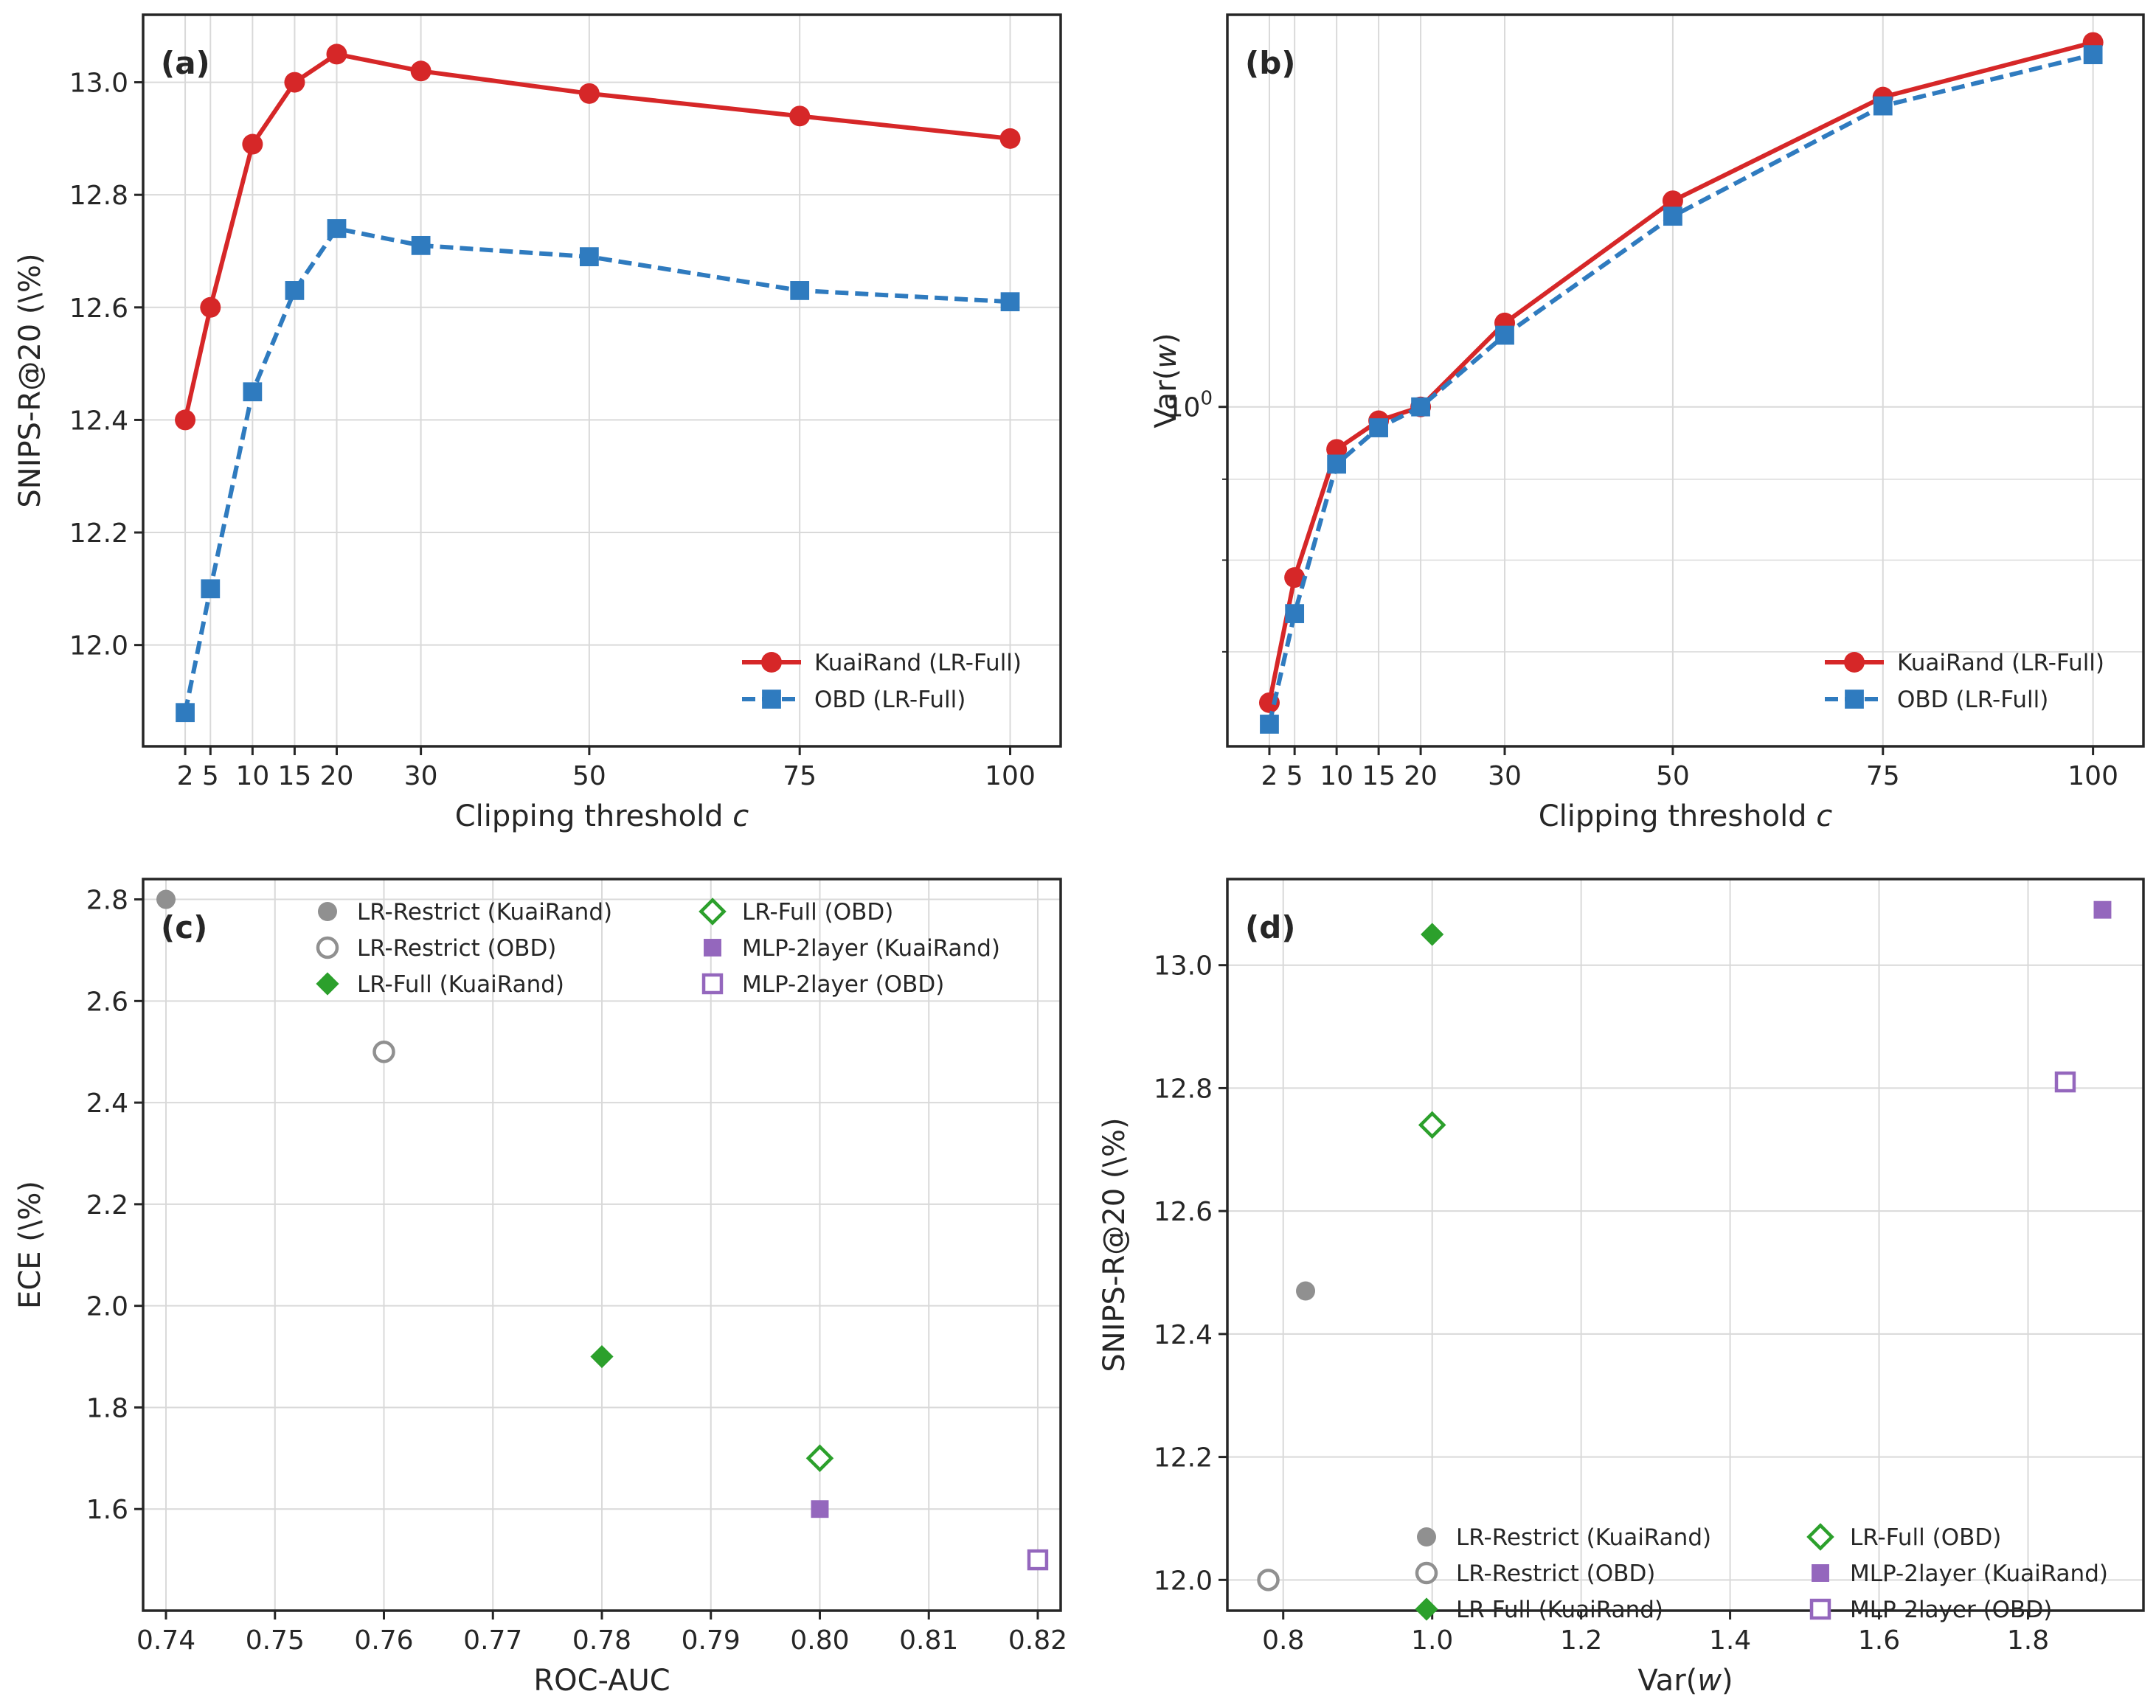 Image resolution: width=2156 pixels, height=1708 pixels. What do you see at coordinates (1037, 1640) in the screenshot?
I see `x-tick-label: 0.82` at bounding box center [1037, 1640].